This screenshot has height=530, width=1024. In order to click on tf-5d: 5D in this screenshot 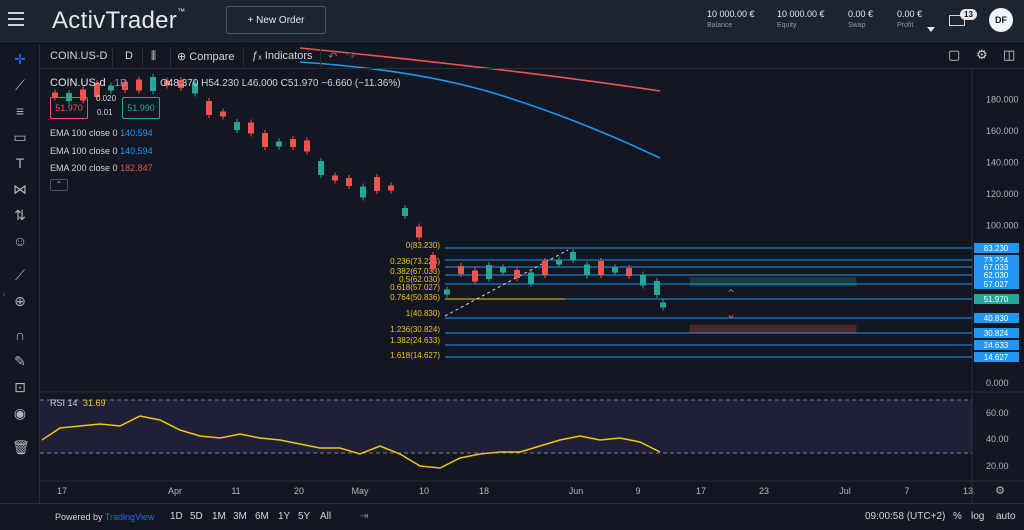, I will do `click(196, 516)`.